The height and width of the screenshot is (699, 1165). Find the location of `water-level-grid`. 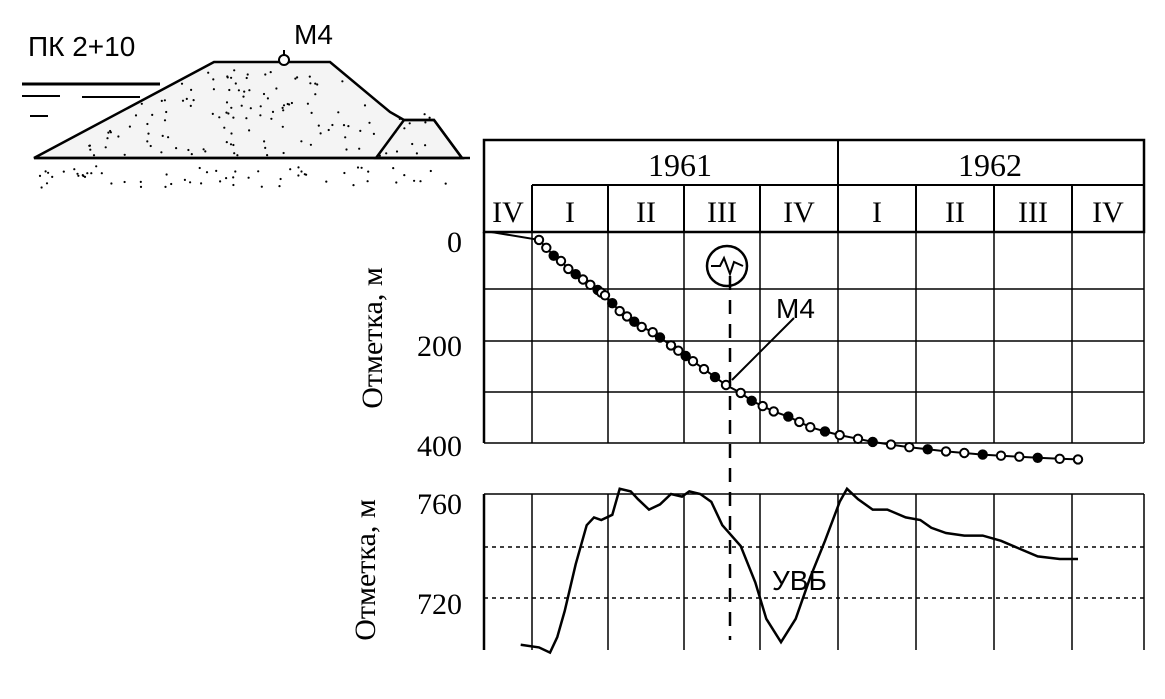

water-level-grid is located at coordinates (813, 571).